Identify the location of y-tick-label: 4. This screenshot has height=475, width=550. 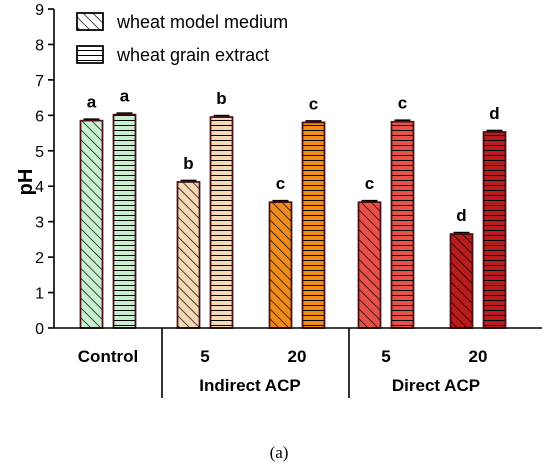
(39, 187).